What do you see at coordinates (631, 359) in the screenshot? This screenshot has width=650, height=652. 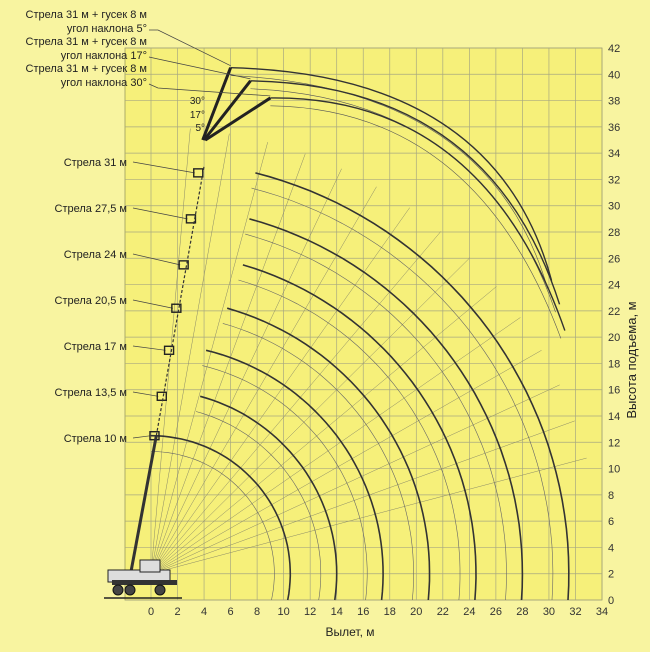 I see `y-axis-title: Высота подъема, м` at bounding box center [631, 359].